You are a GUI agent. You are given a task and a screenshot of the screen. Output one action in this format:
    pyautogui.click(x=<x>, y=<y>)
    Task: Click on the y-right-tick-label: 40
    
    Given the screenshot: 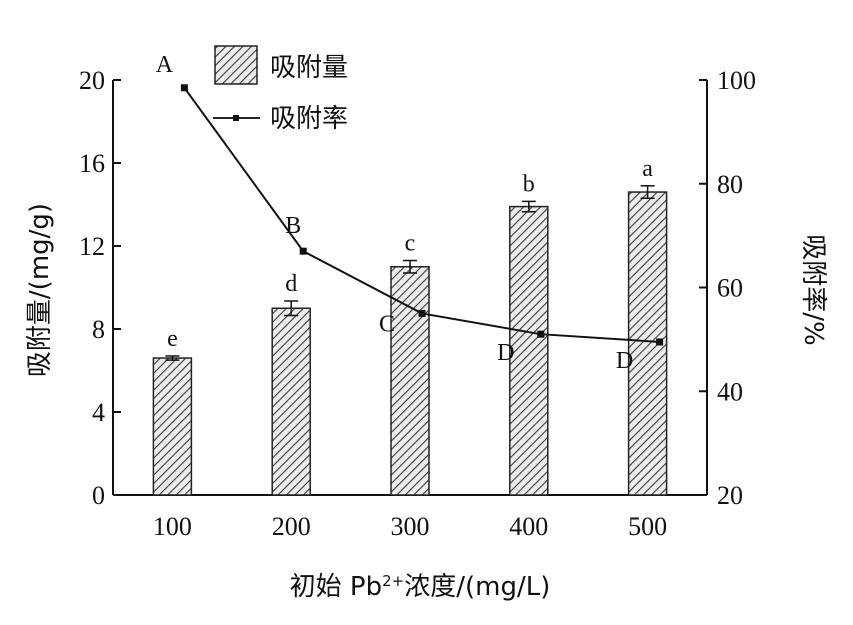 What is the action you would take?
    pyautogui.click(x=730, y=391)
    